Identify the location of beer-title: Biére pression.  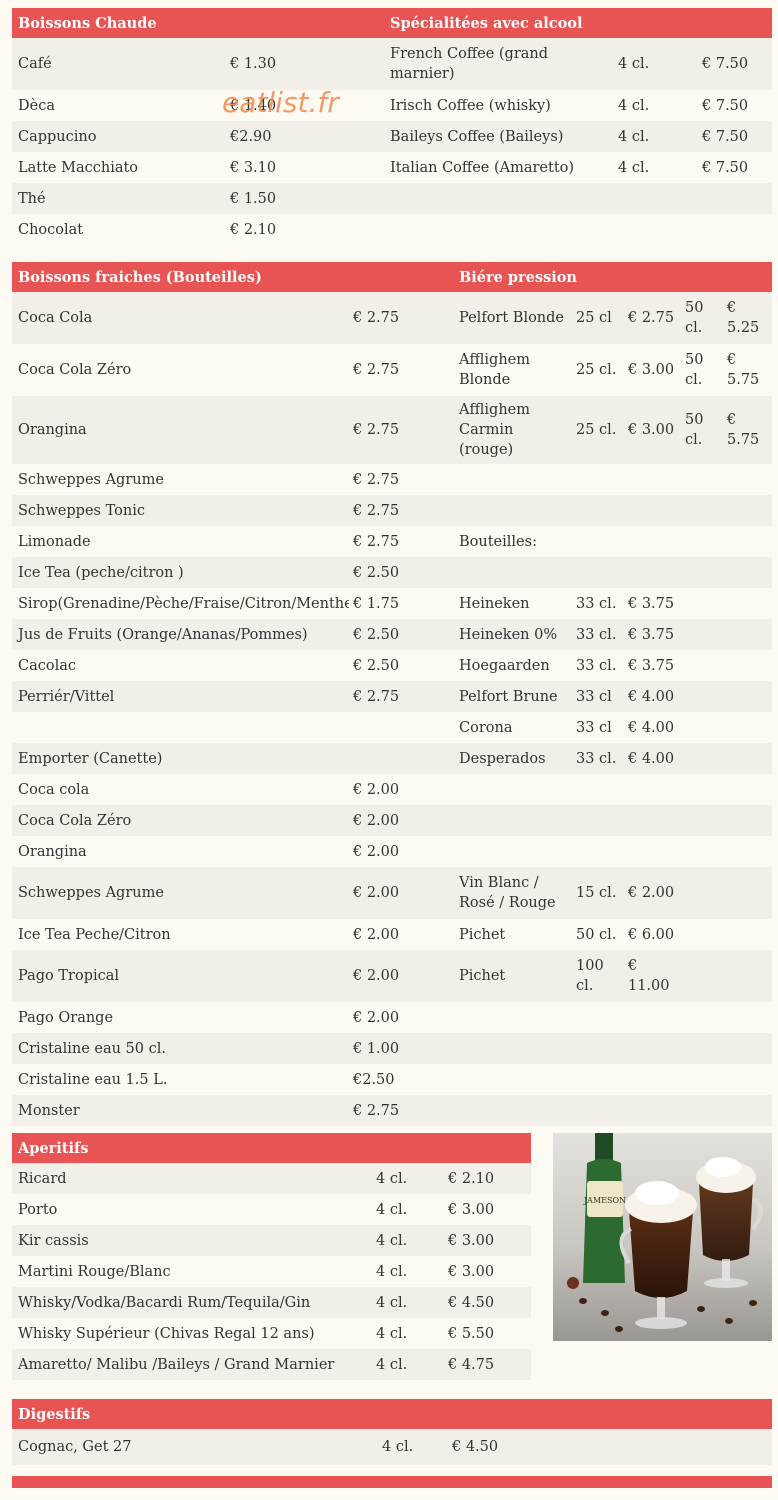
(613, 277).